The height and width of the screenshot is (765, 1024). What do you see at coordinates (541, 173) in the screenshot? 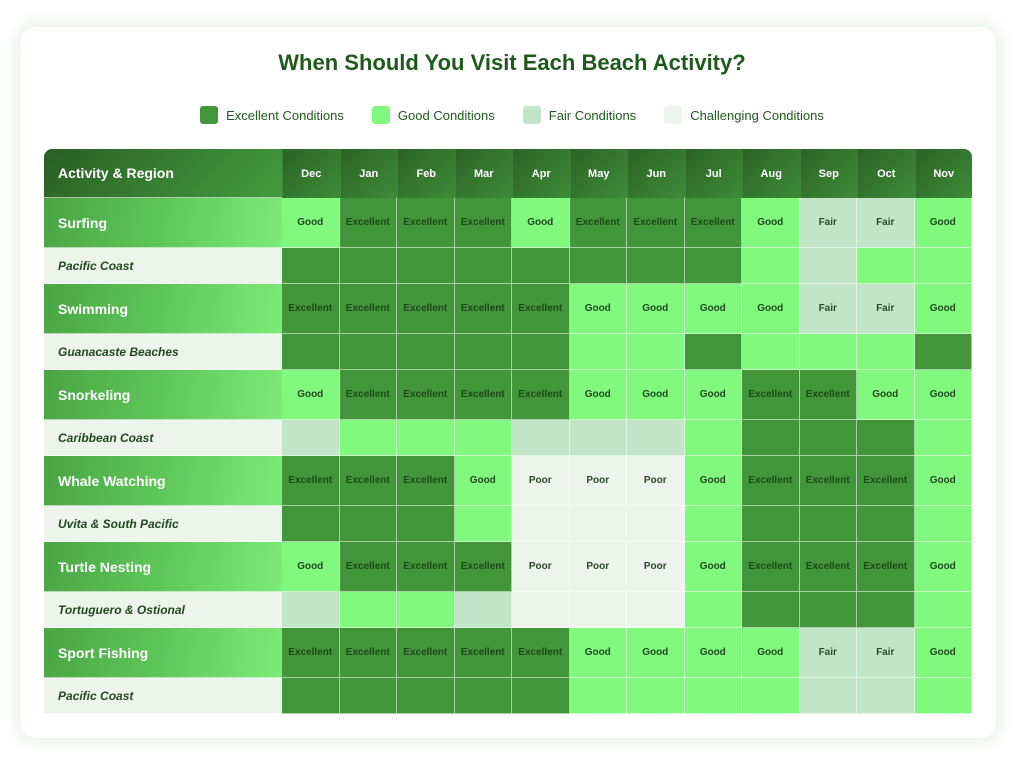
I see `column-header-month: Apr` at bounding box center [541, 173].